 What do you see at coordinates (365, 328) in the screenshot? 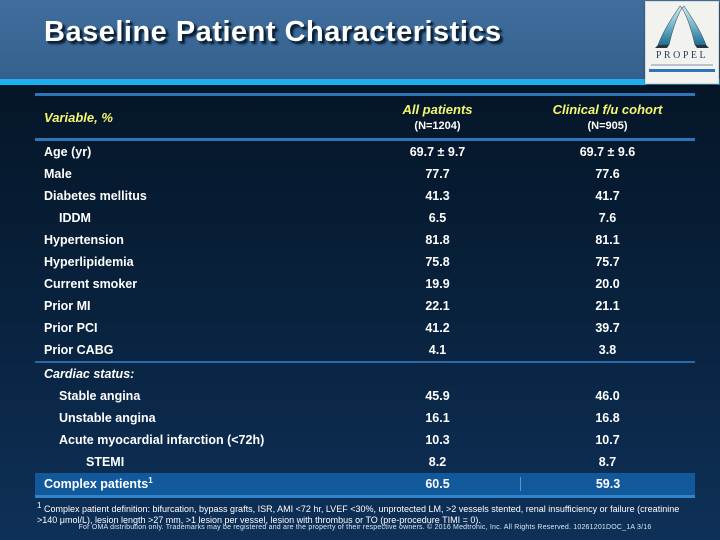
I see `table-row: Prior PCI 41.2 39.7` at bounding box center [365, 328].